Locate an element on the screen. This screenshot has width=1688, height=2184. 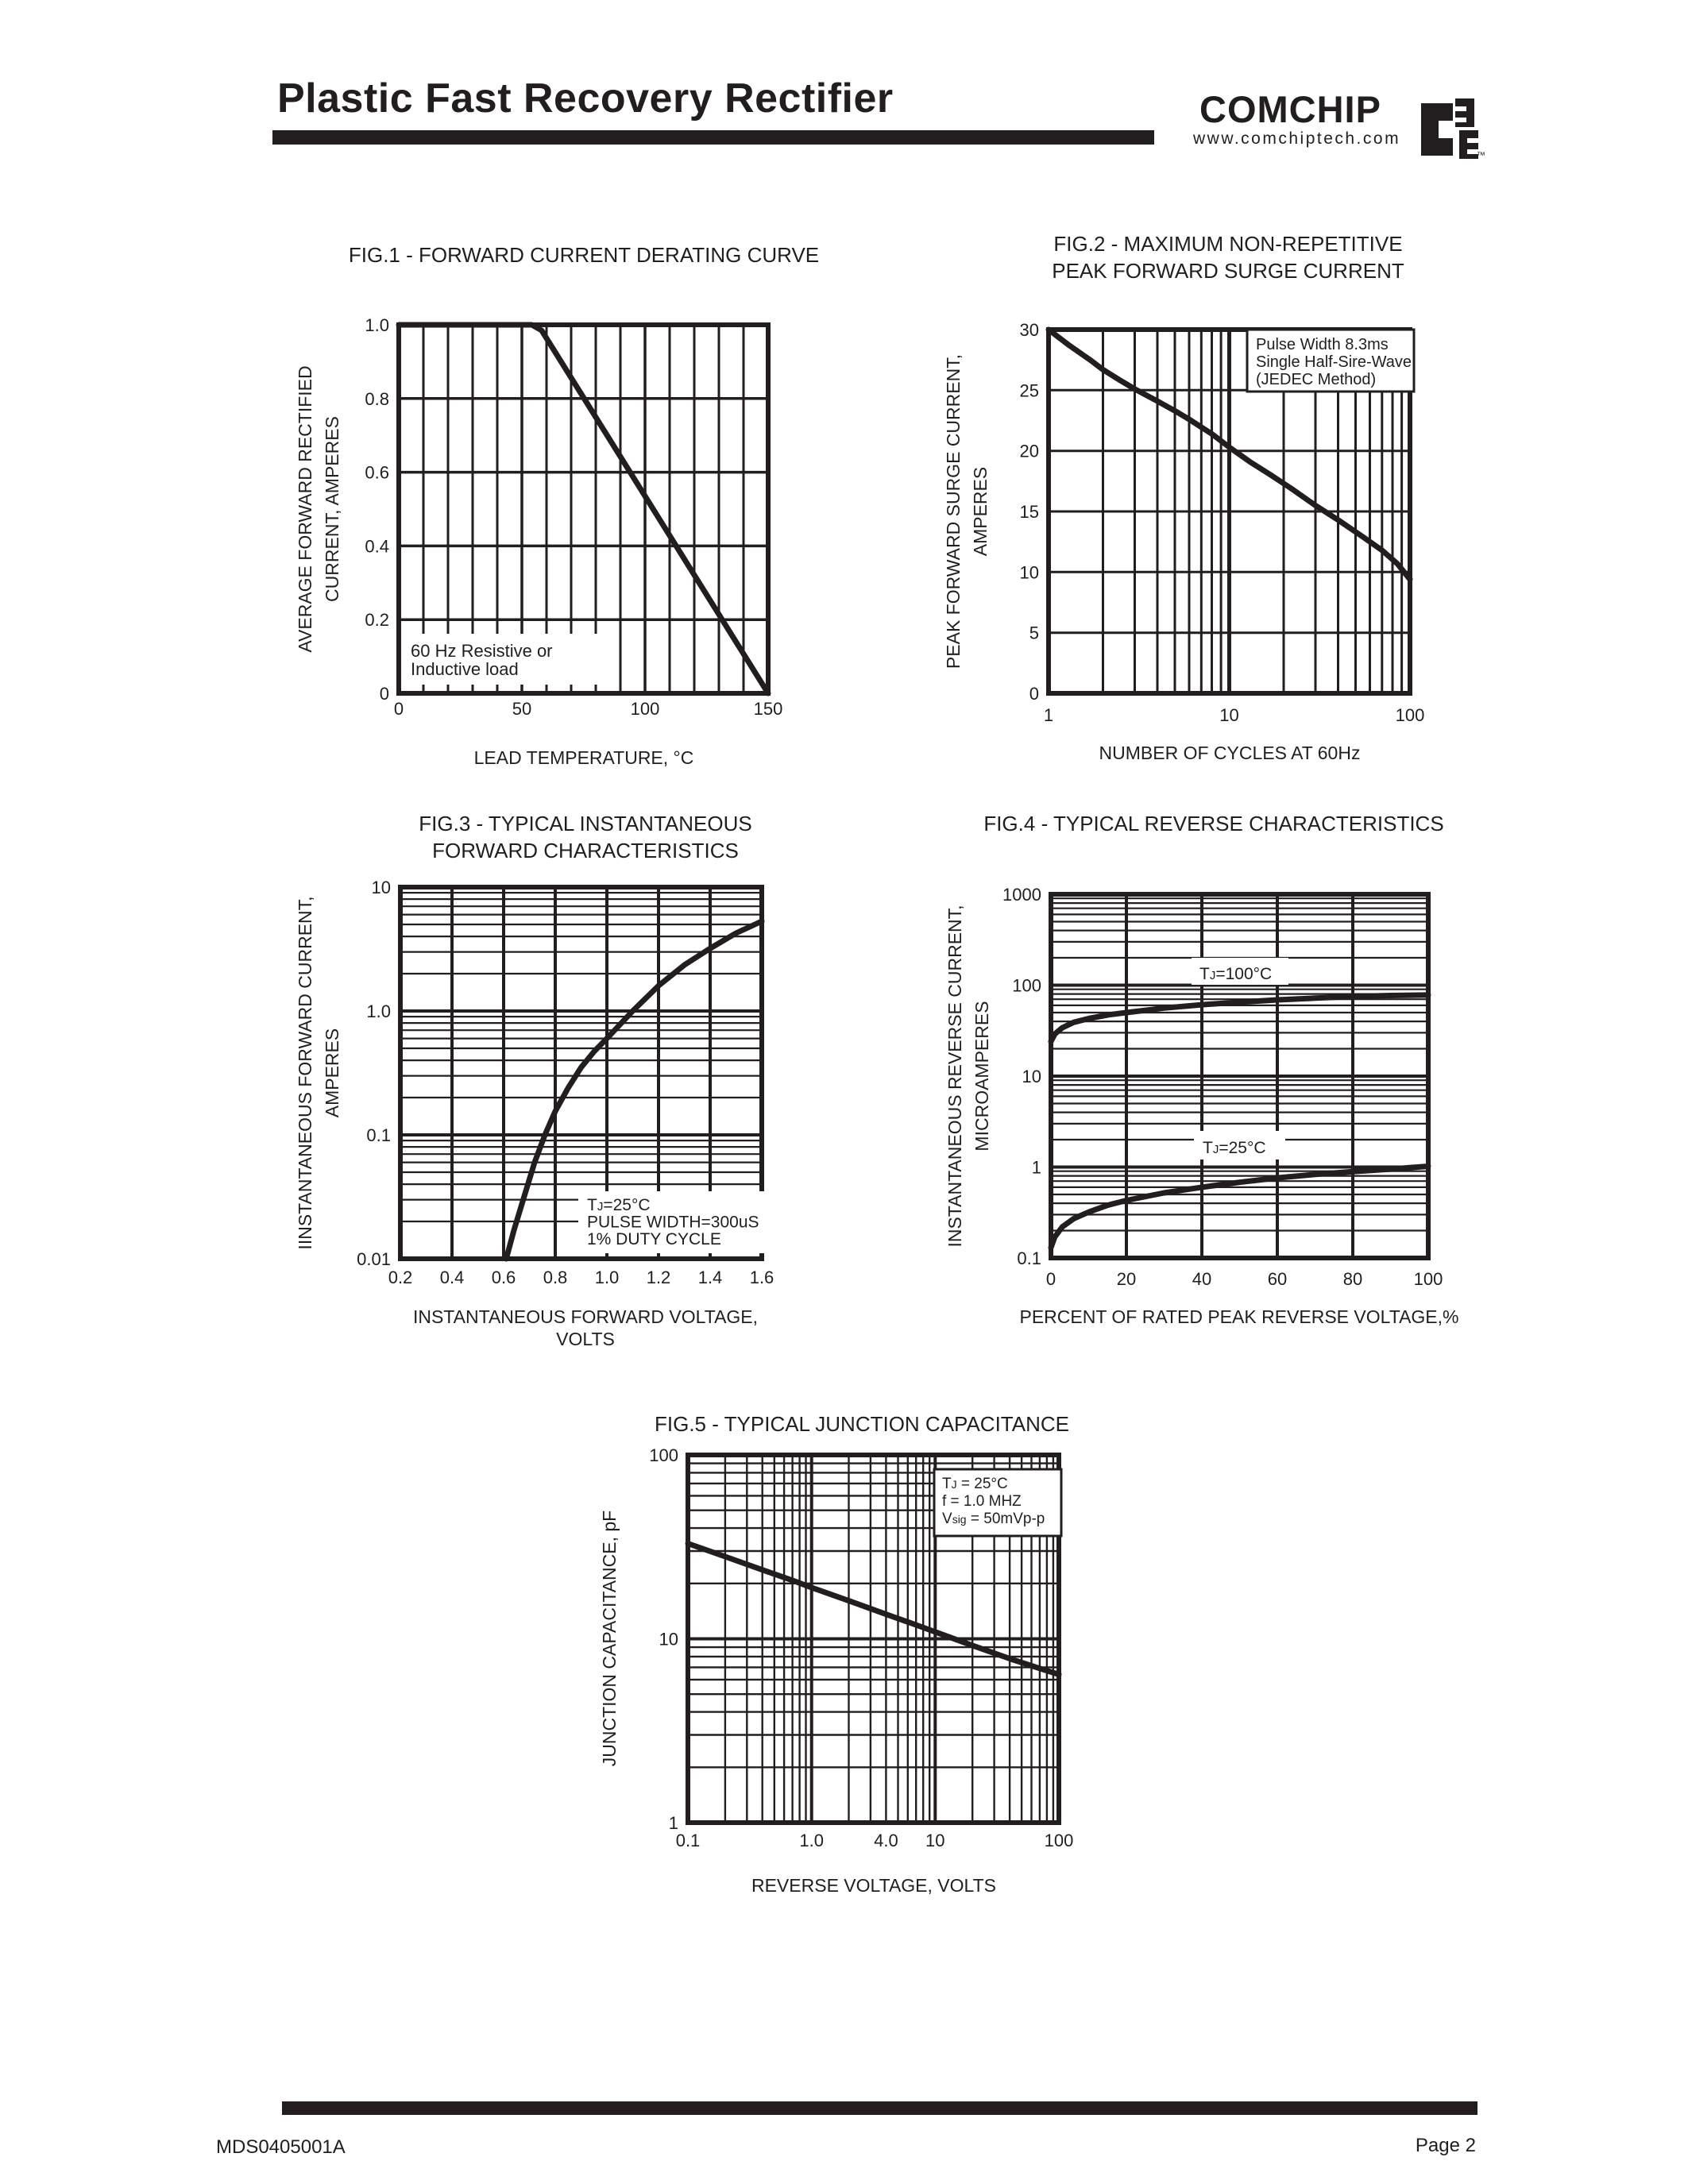
svg-text: 25 is located at coordinates (1029, 390).